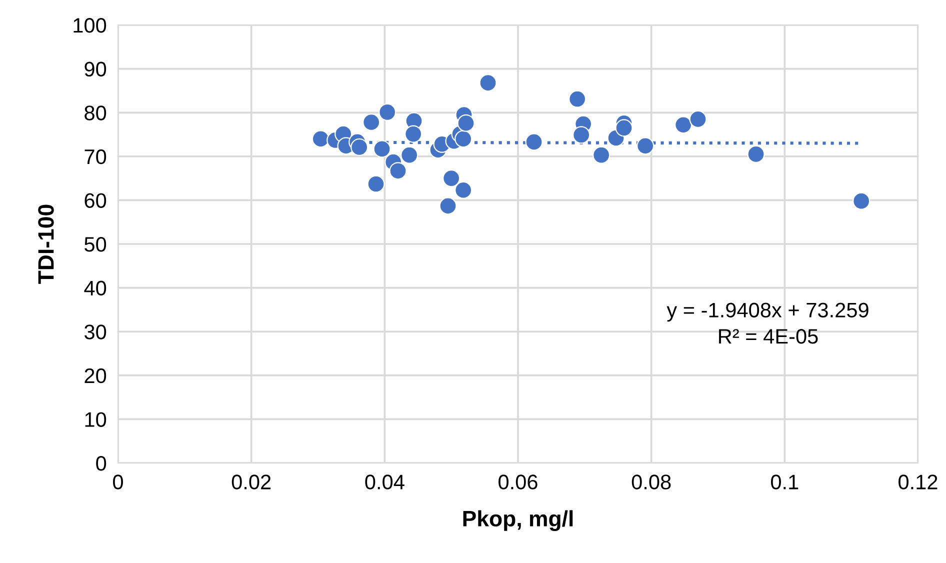 This screenshot has width=946, height=563. Describe the element at coordinates (384, 482) in the screenshot. I see `x-tick-label: 0.04` at that location.